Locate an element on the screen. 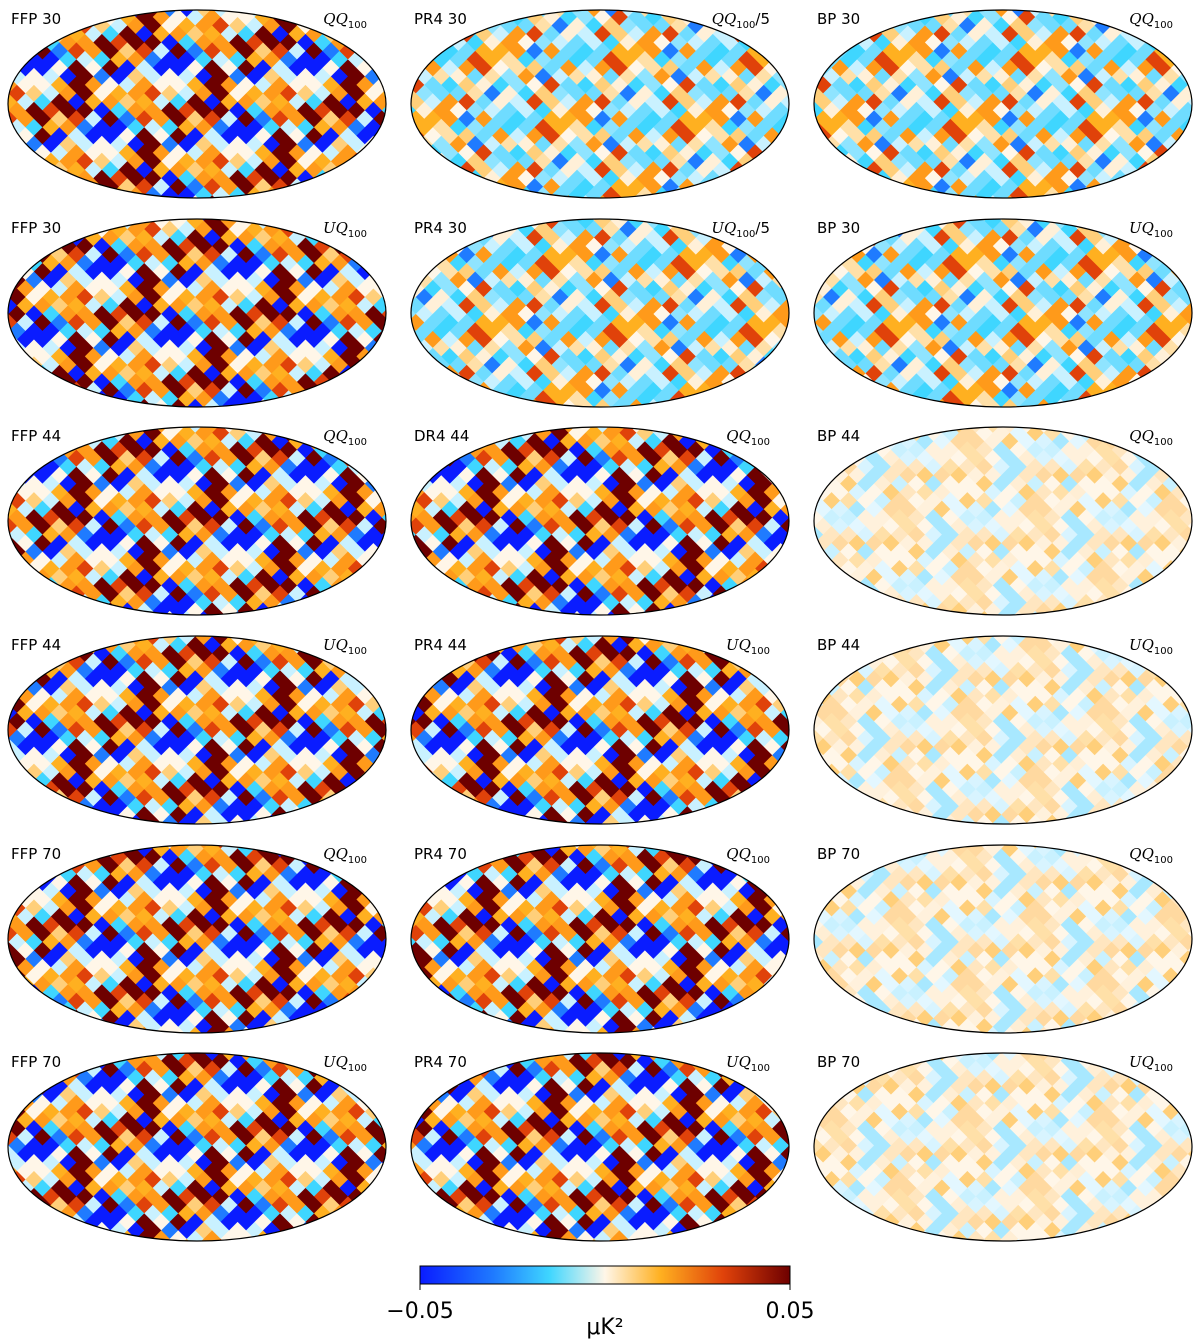 Image resolution: width=1200 pixels, height=1344 pixels. map-panel: FFP 70 UQ100 is located at coordinates (197, 1147).